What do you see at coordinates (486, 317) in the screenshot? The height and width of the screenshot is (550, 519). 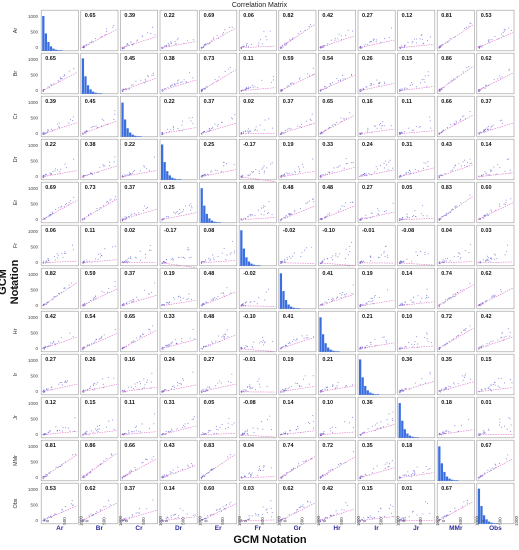 I see `correlation-label: 0.42` at bounding box center [486, 317].